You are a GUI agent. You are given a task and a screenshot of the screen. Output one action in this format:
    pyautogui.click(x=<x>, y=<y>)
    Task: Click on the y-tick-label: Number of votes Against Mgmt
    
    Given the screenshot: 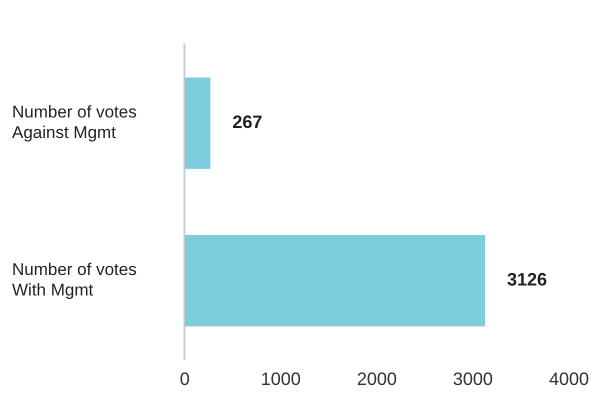 What is the action you would take?
    pyautogui.click(x=74, y=122)
    